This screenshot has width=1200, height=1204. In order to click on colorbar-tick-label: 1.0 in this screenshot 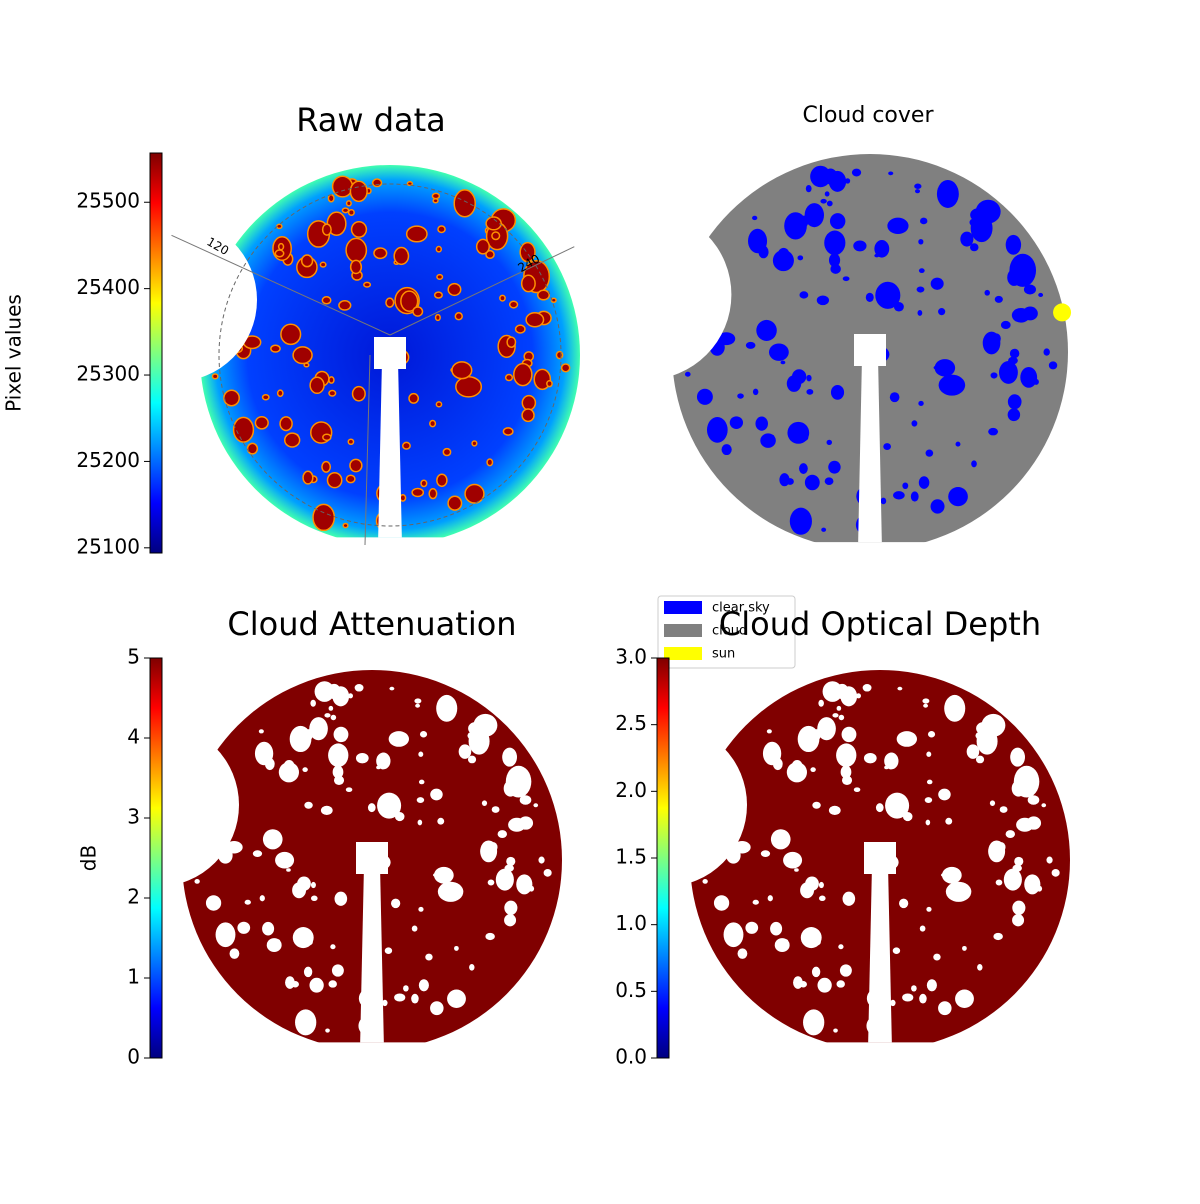, I will do `click(631, 923)`.